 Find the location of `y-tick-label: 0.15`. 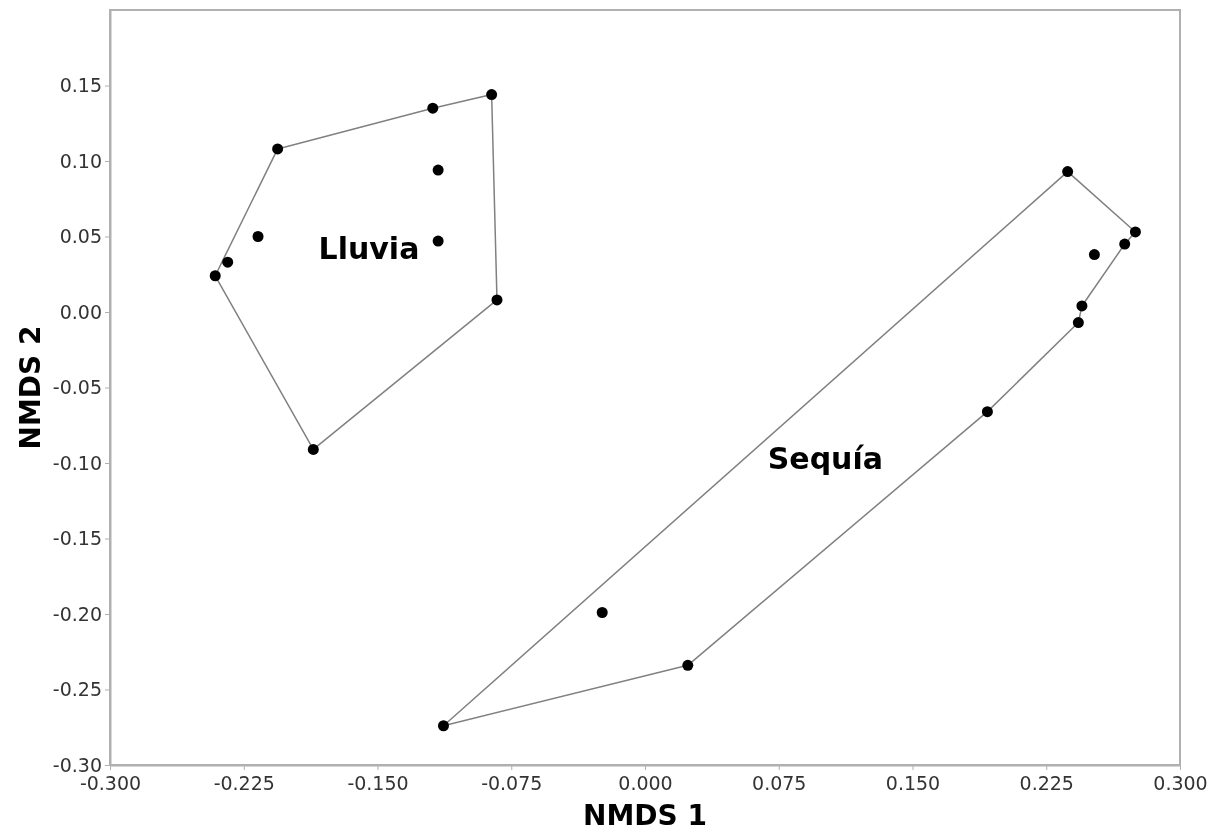

y-tick-label: 0.15 is located at coordinates (80, 85).